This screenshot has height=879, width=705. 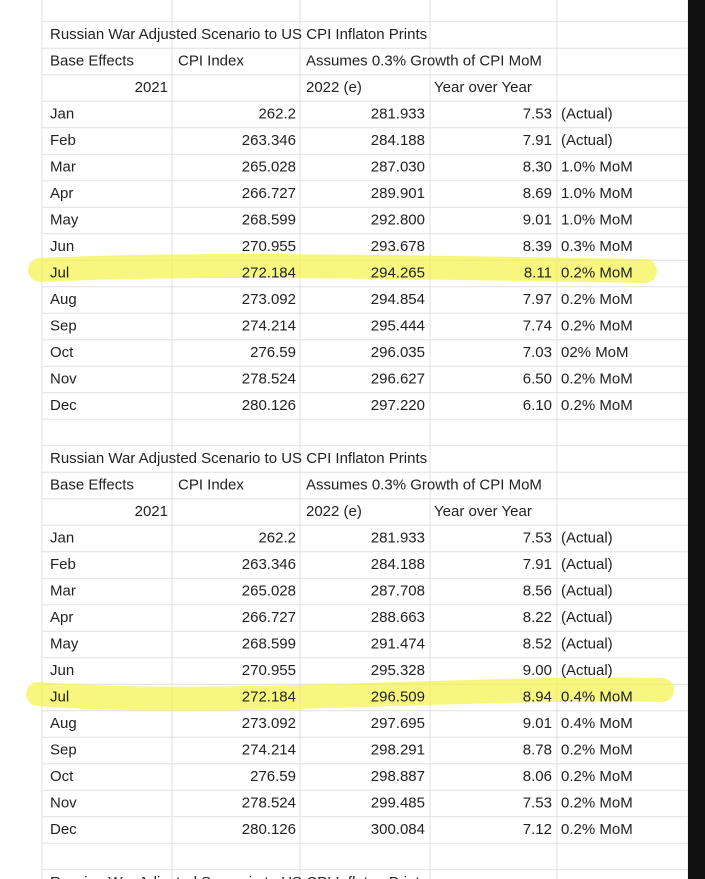 I want to click on cell-text: 268.599, so click(x=269, y=219).